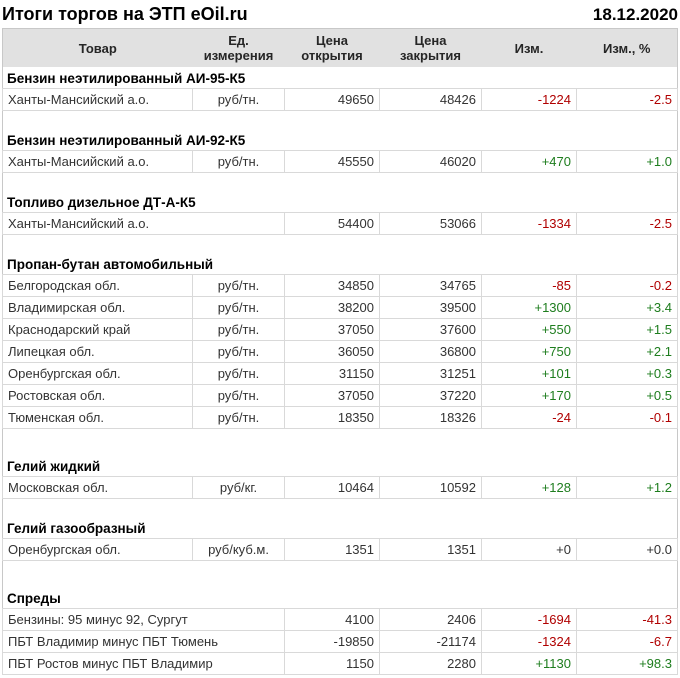 The image size is (680, 678). What do you see at coordinates (332, 55) in the screenshot?
I see `header-line: открытия` at bounding box center [332, 55].